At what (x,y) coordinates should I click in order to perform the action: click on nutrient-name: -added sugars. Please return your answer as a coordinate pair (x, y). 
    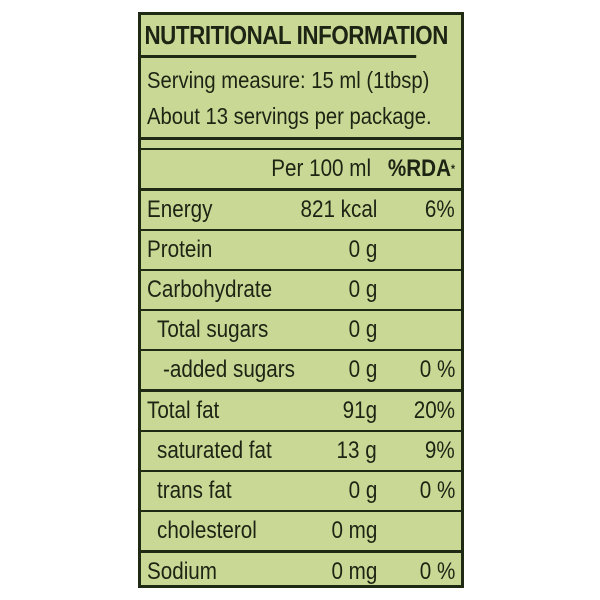
    Looking at the image, I should click on (229, 369).